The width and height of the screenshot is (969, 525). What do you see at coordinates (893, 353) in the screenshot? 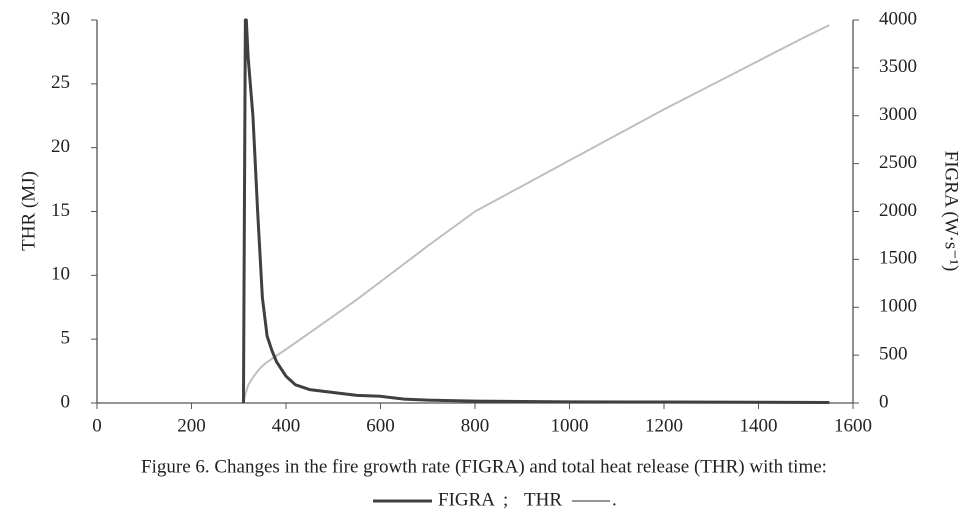
I see `y2-tick-label: 500` at bounding box center [893, 353].